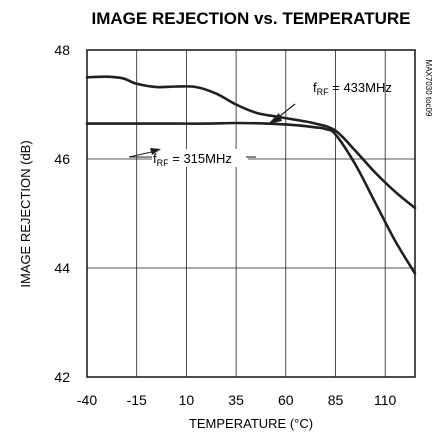 Image resolution: width=433 pixels, height=436 pixels. I want to click on chart-title: IMAGE REJECTION vs. TEMPERATURE, so click(251, 18).